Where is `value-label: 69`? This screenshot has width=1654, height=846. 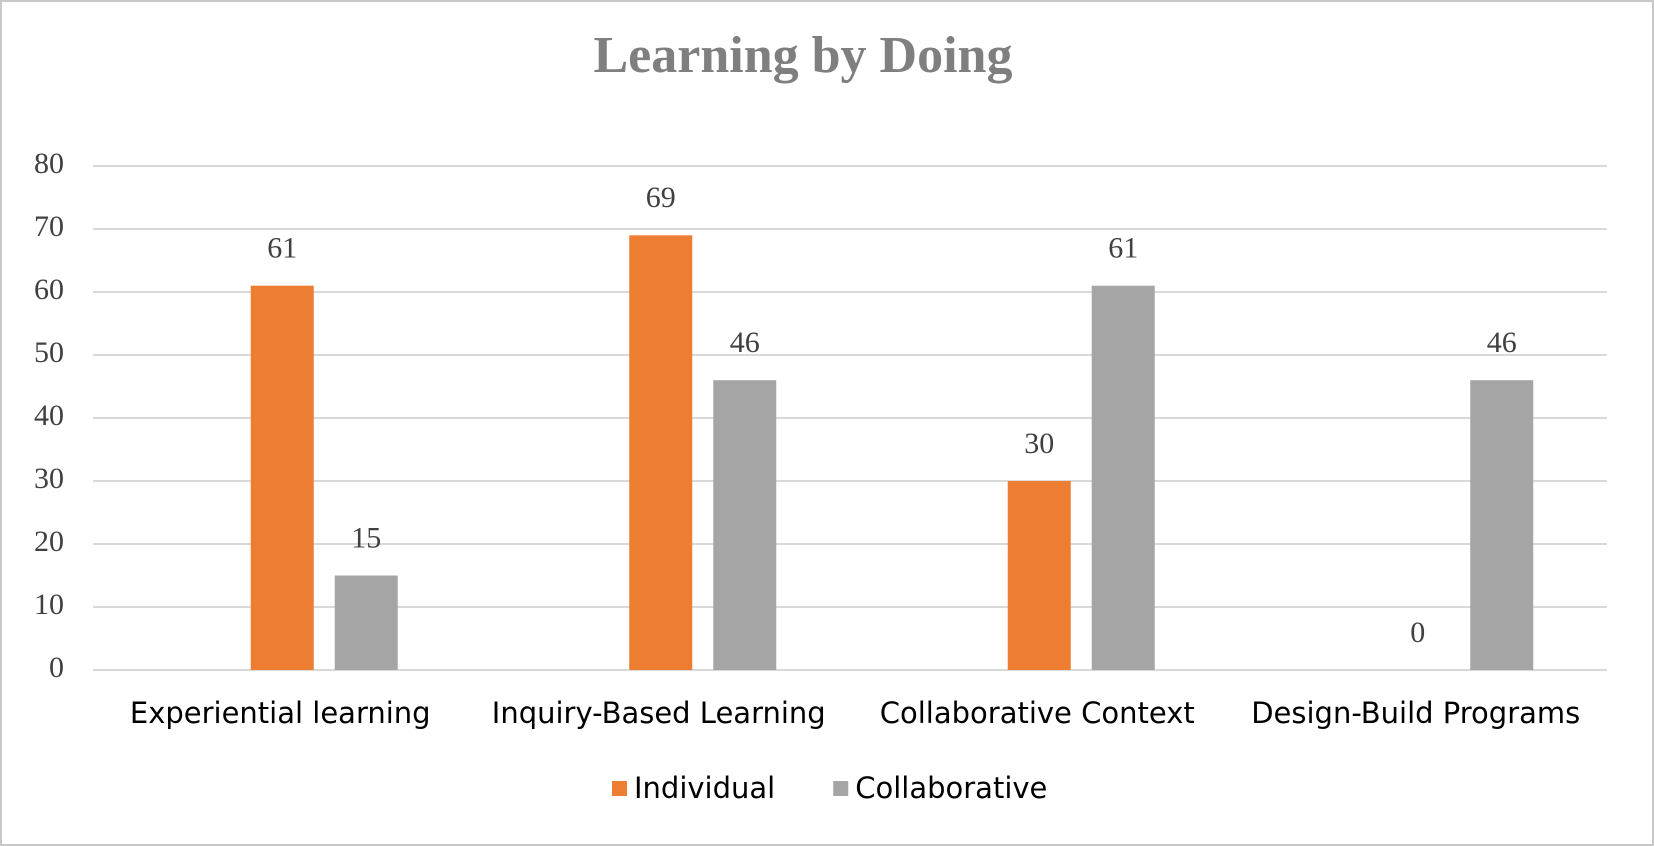 value-label: 69 is located at coordinates (661, 197).